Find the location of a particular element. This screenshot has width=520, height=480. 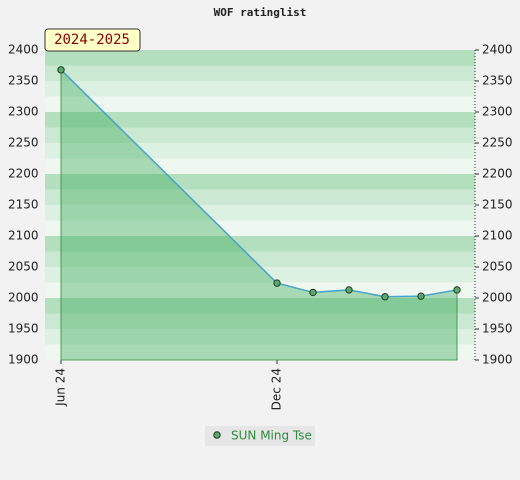

y-tick-label-right: 2000 is located at coordinates (497, 298).